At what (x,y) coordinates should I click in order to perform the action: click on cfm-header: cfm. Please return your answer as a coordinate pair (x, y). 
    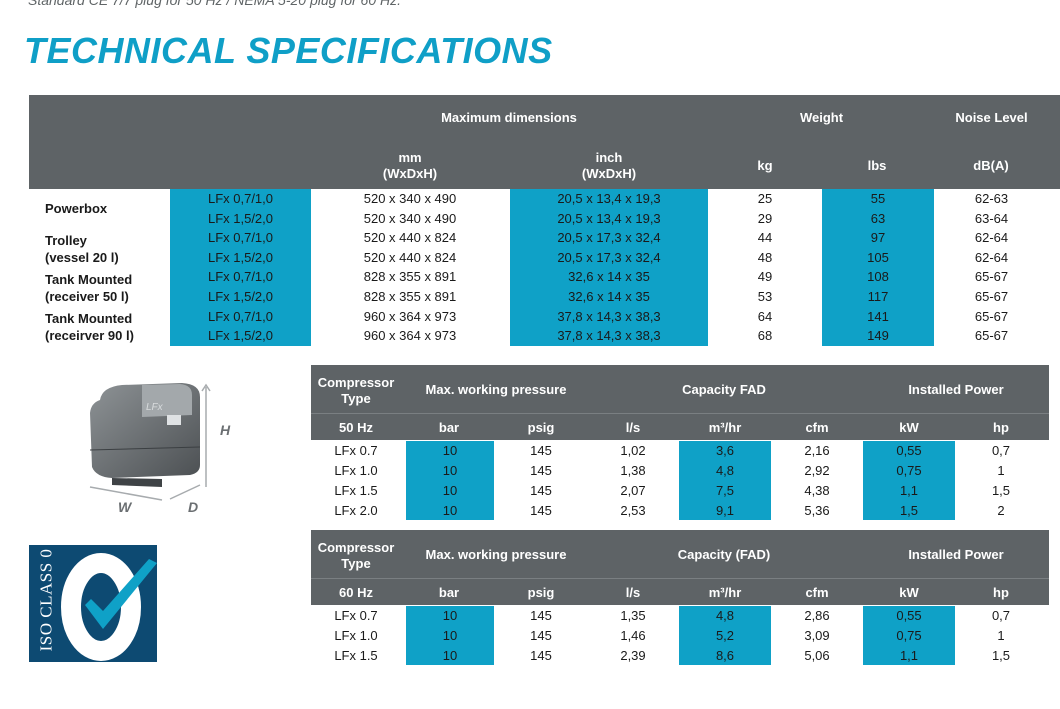
    Looking at the image, I should click on (817, 427).